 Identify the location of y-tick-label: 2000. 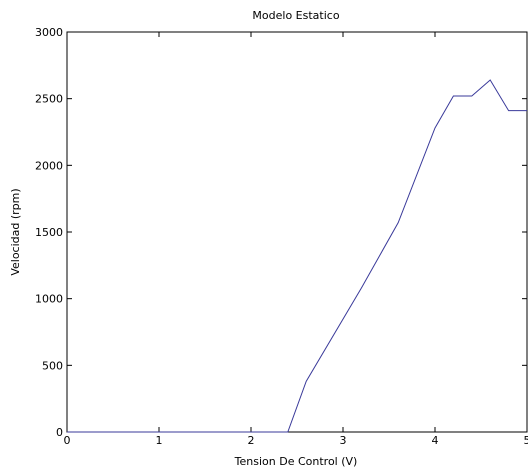
(49, 165).